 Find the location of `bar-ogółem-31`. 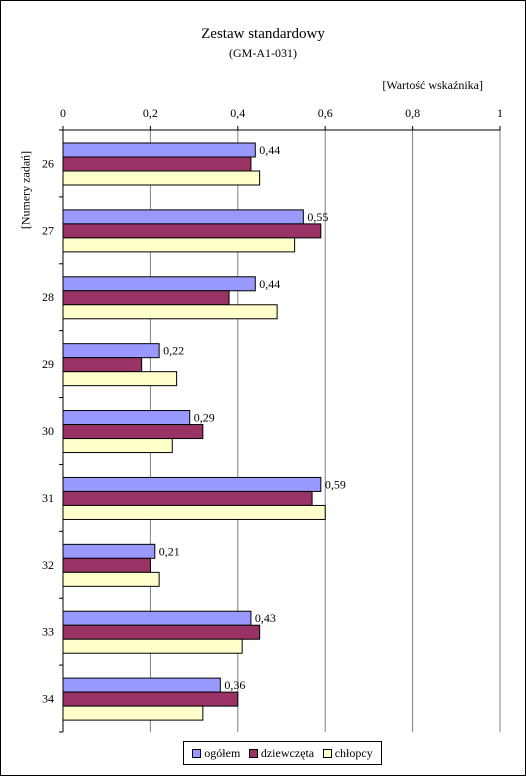

bar-ogółem-31 is located at coordinates (192, 484).